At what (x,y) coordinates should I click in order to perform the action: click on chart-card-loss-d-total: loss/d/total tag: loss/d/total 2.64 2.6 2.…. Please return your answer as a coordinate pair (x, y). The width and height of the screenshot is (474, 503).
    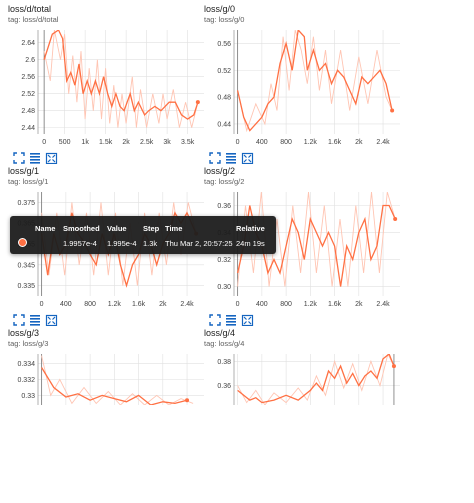
    Looking at the image, I should click on (108, 91).